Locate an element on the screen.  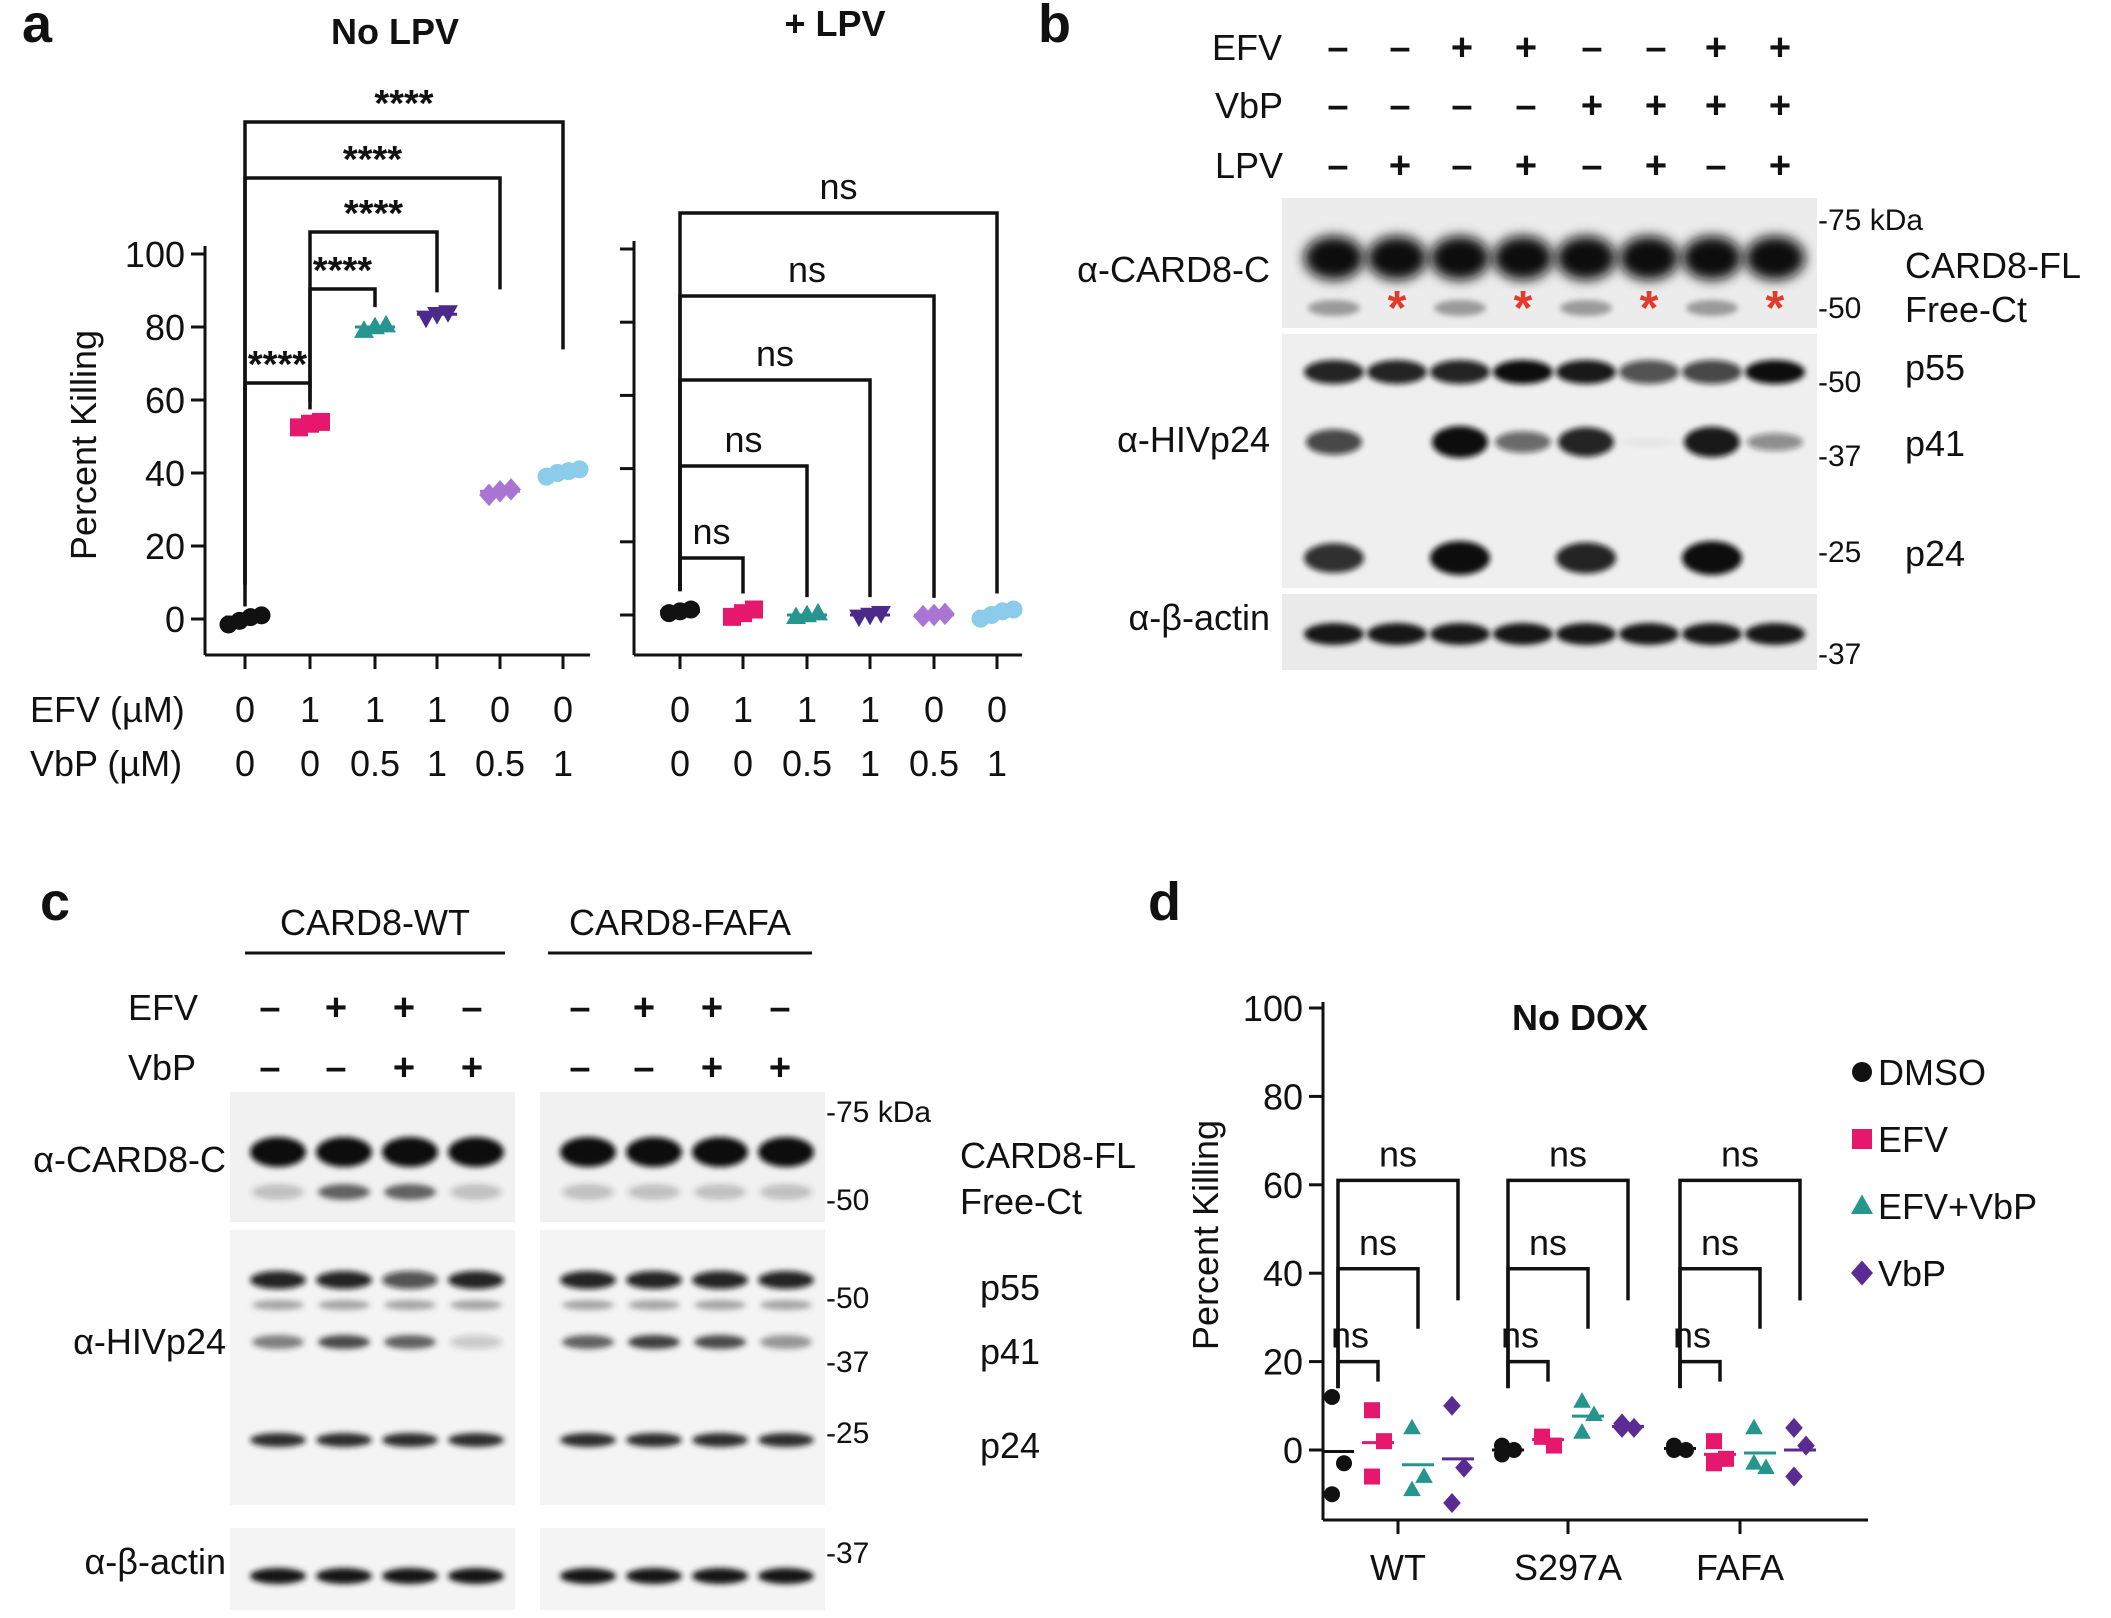
panel-a-right-x-labels: 0 0 1 0 1 0.5 1 1 0 0.5 0 1 is located at coordinates (838, 736).